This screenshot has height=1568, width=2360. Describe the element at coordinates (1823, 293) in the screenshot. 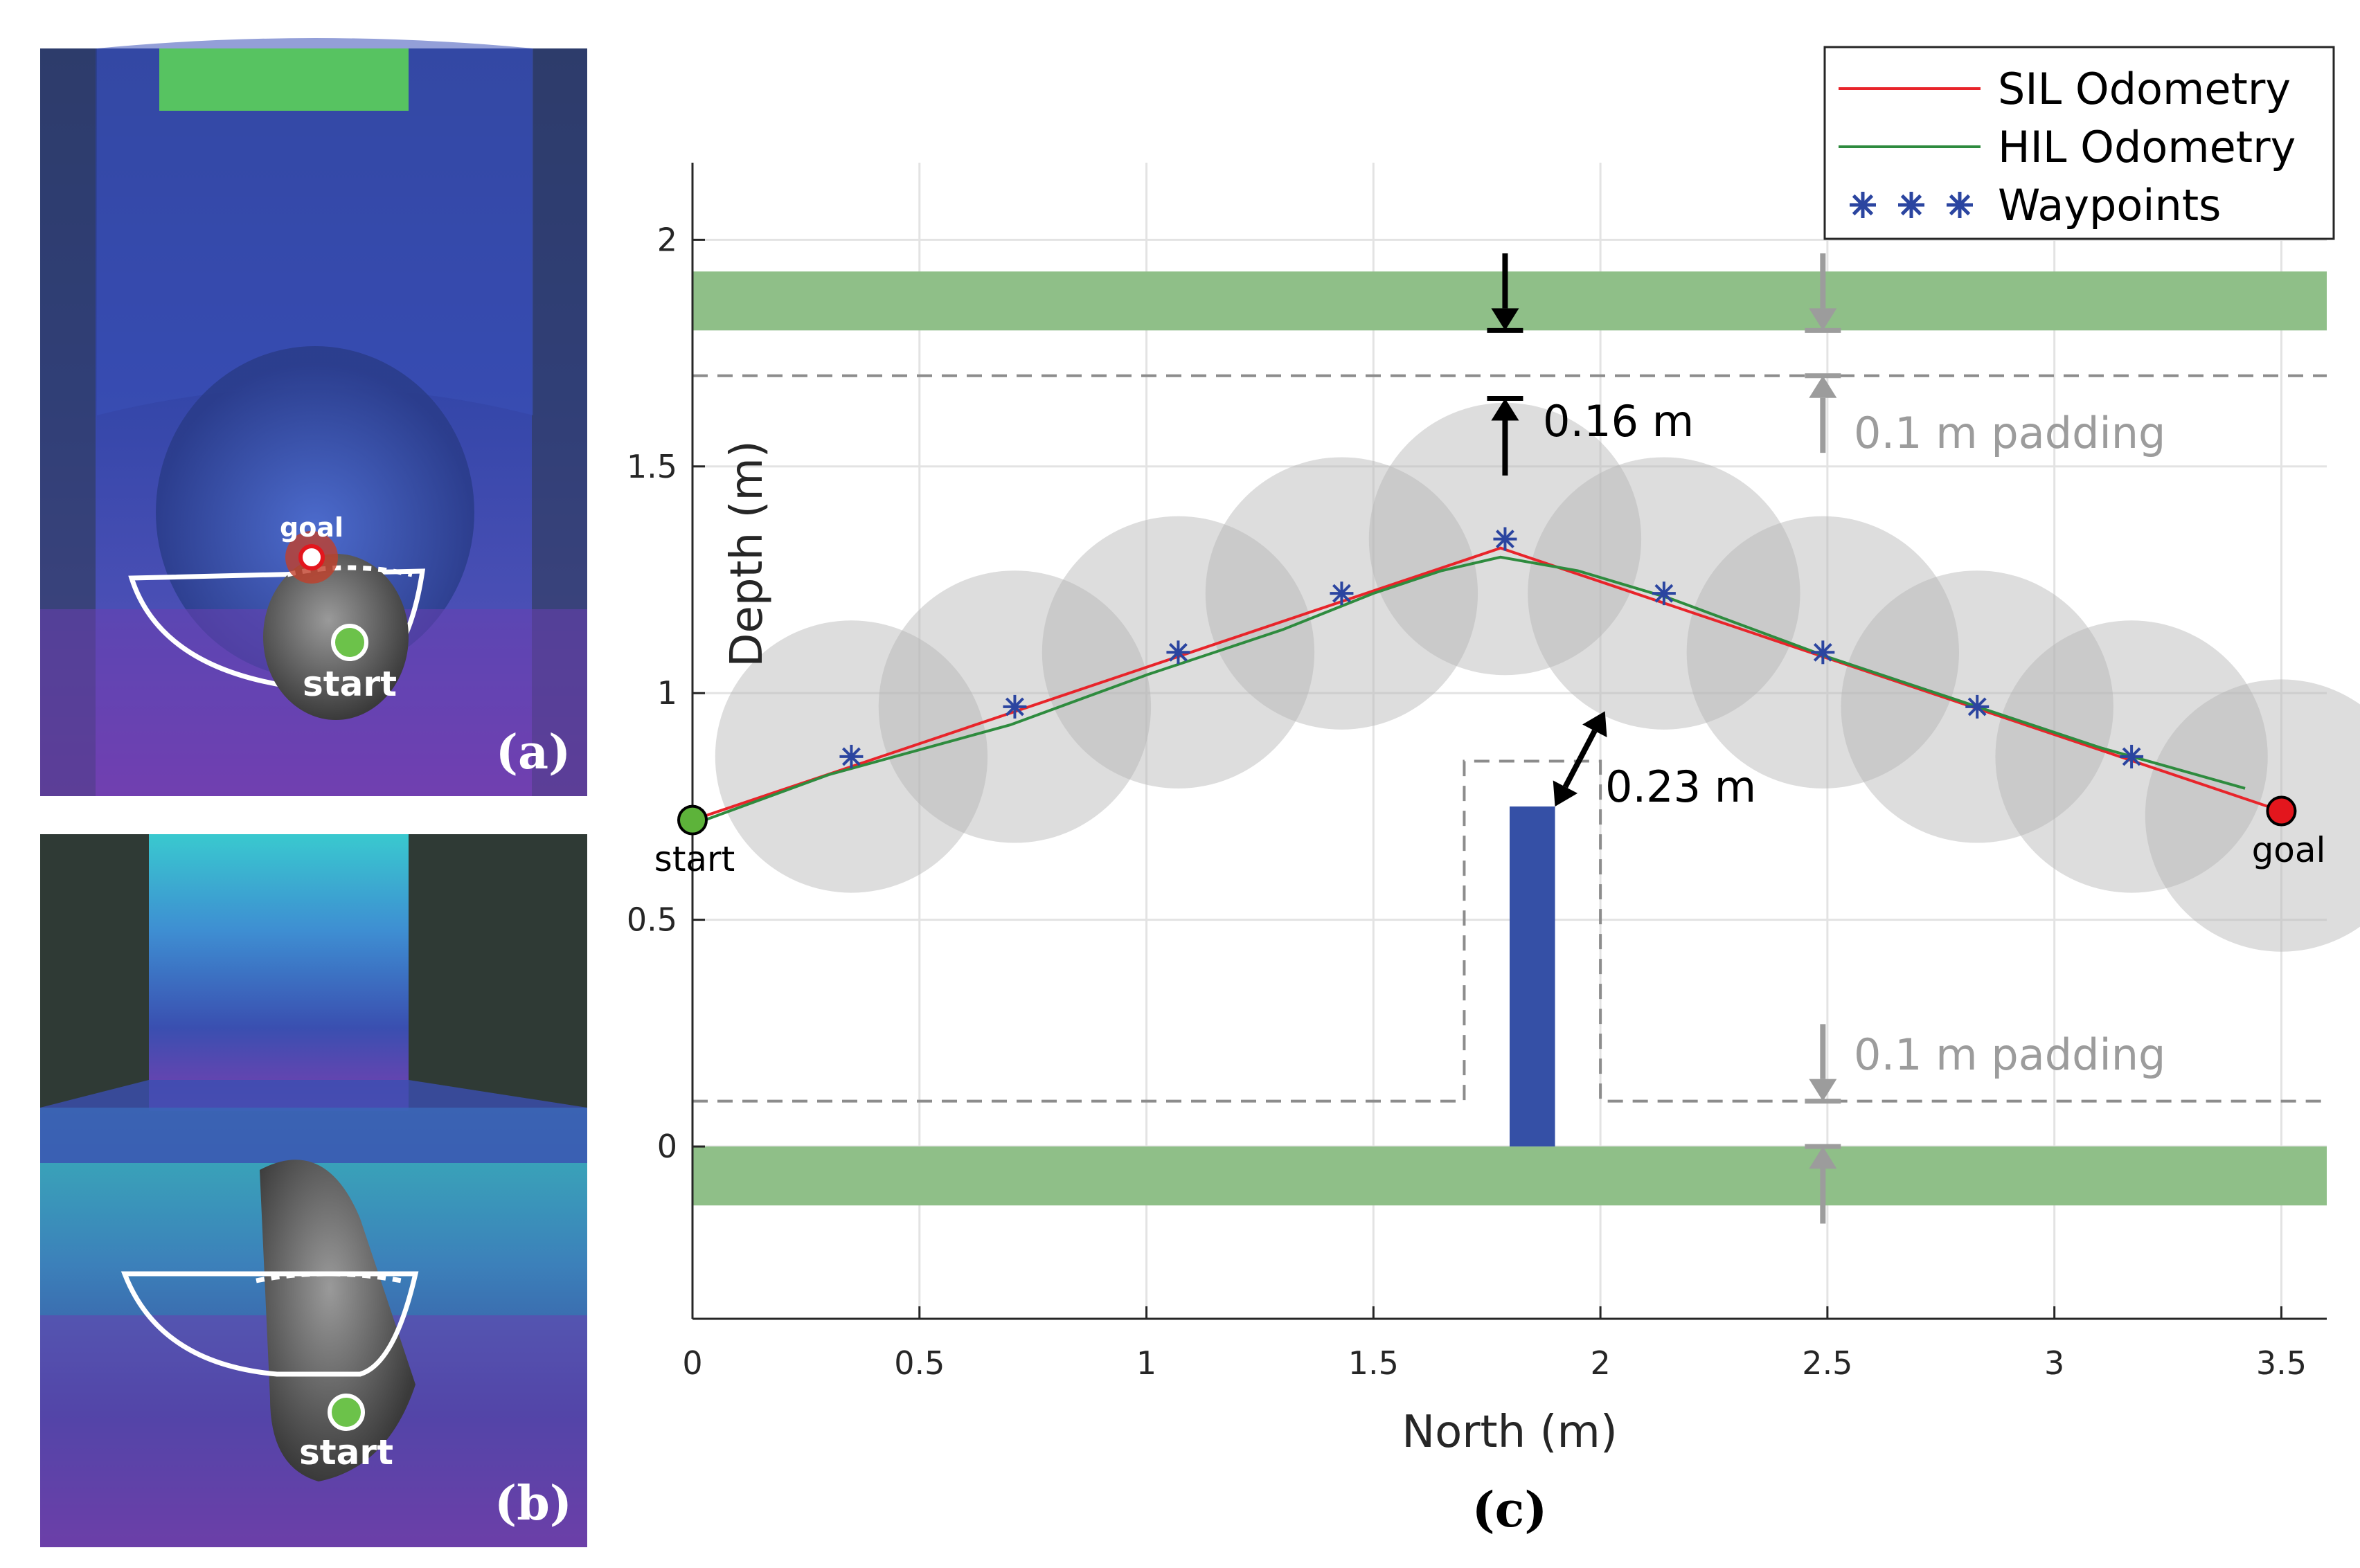

I see `top-padding-arrow-down` at that location.